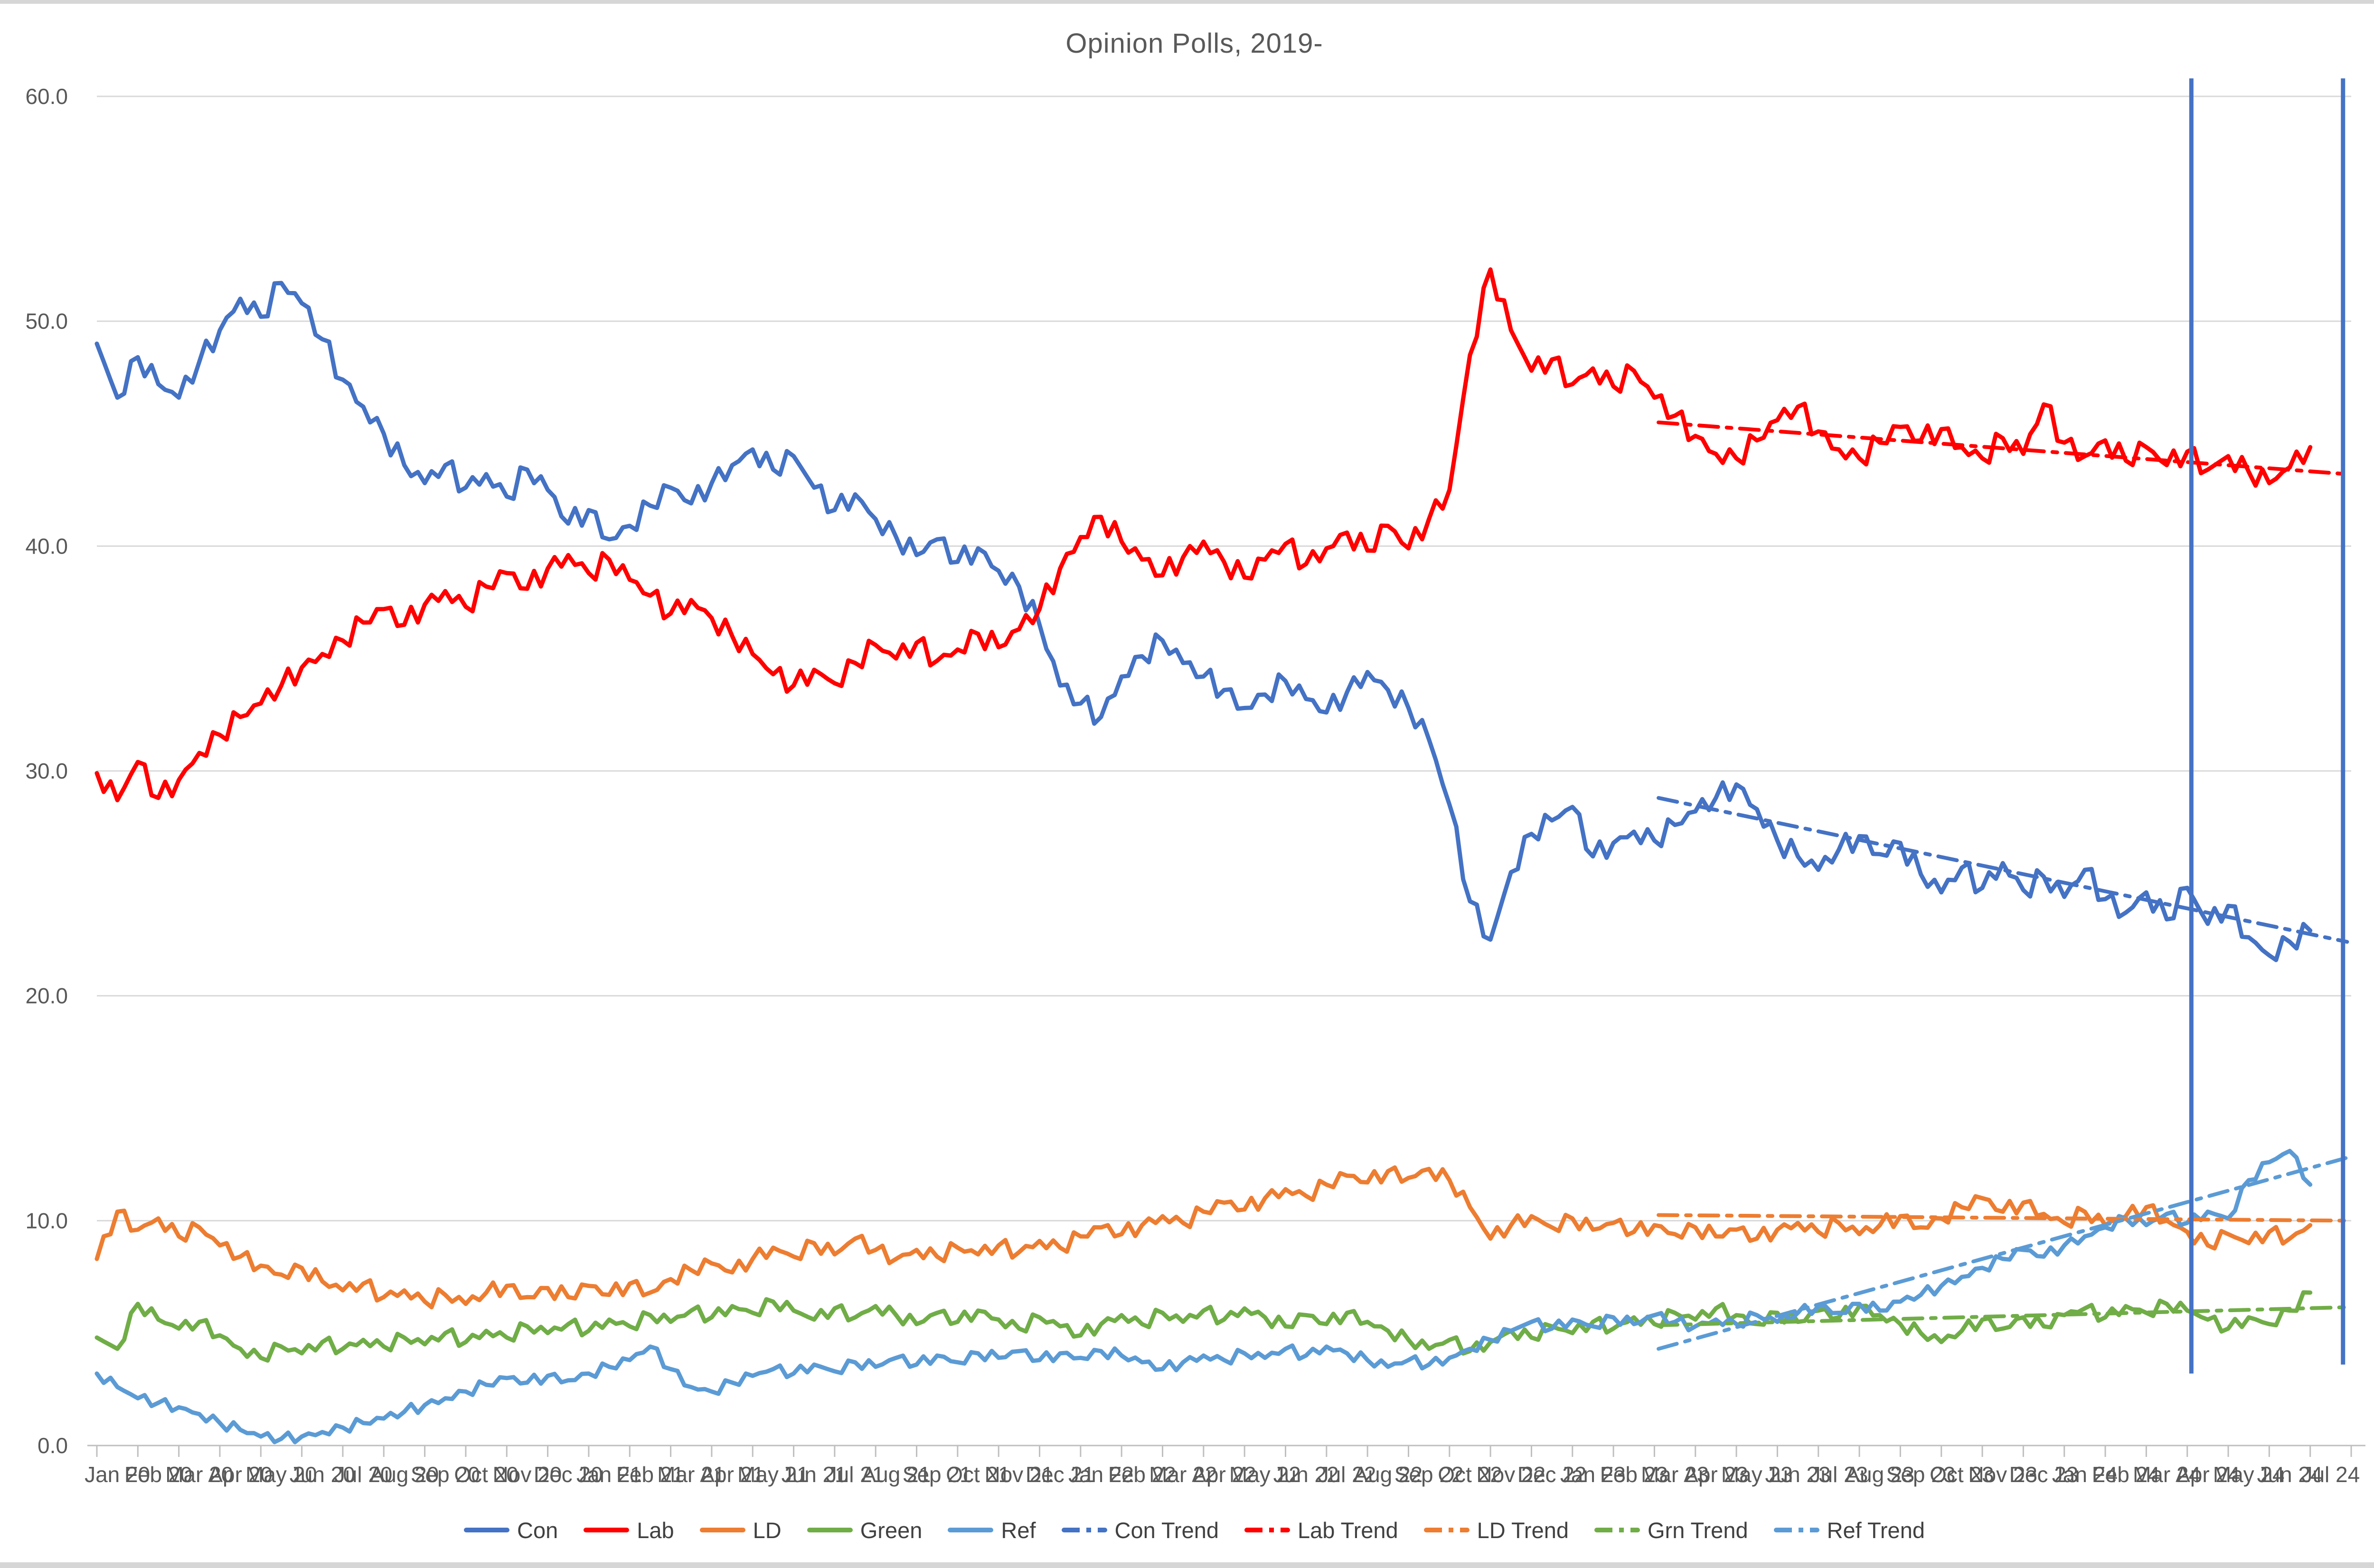 The height and width of the screenshot is (1568, 2374). What do you see at coordinates (1019, 1475) in the screenshot?
I see `svg-text: Nov 21` at bounding box center [1019, 1475].